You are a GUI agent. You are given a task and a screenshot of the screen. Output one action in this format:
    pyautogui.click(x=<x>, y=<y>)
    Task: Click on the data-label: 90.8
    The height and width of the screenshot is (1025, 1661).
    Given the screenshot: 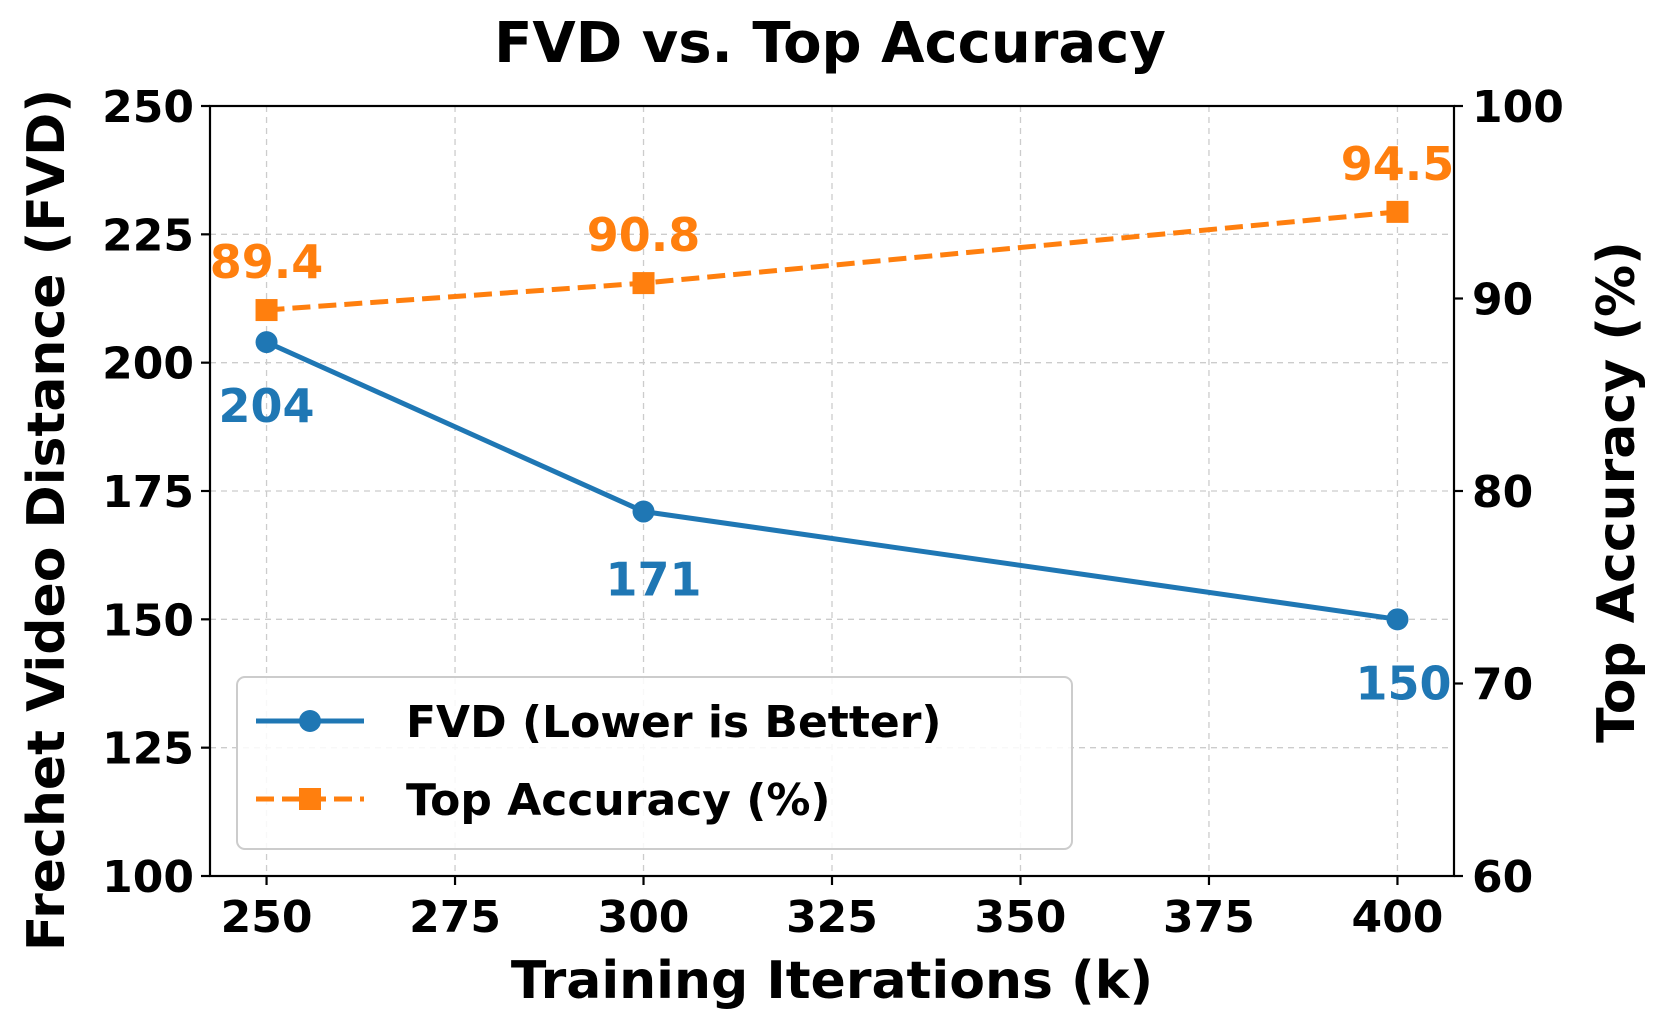 What is the action you would take?
    pyautogui.click(x=644, y=235)
    